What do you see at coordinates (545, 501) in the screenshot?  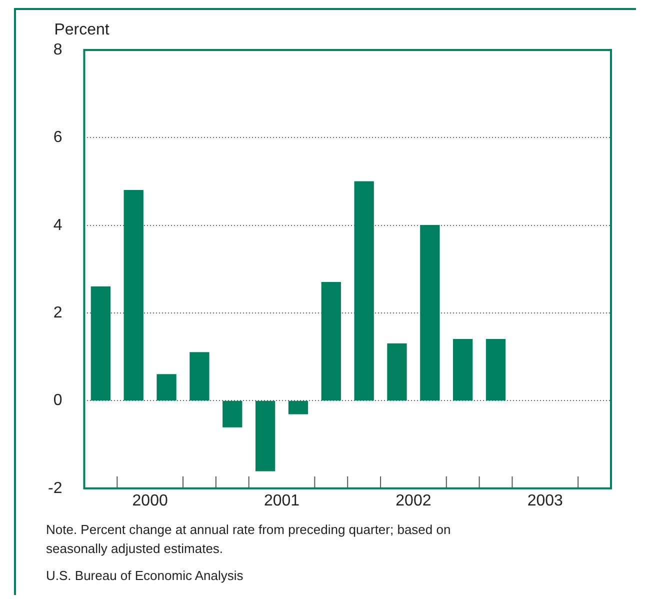 I see `x-tick-label: 2003` at bounding box center [545, 501].